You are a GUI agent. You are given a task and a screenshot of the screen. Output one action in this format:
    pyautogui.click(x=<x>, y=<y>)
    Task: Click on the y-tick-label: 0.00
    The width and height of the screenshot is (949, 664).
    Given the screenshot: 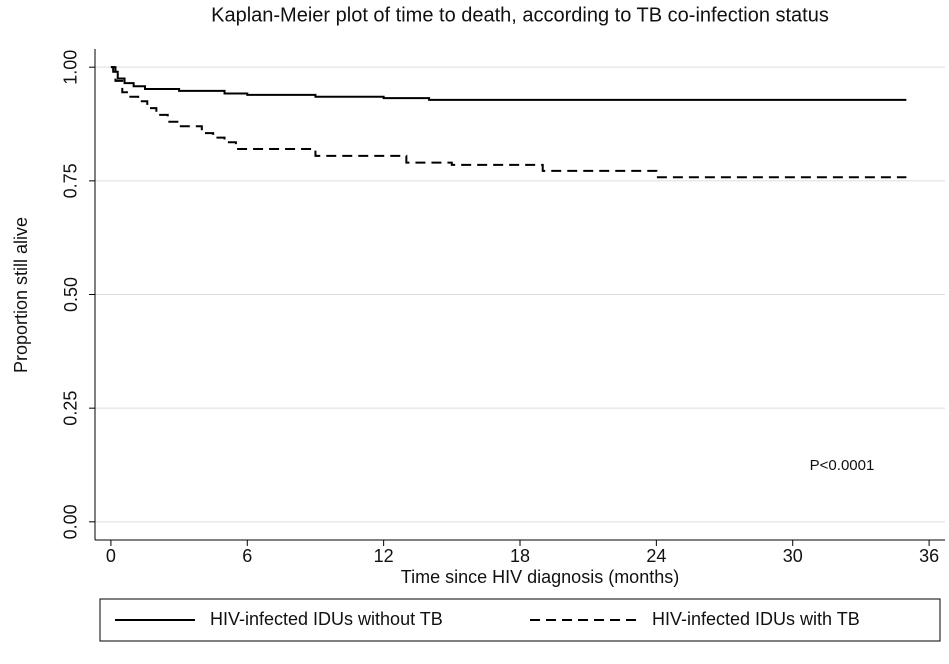 What is the action you would take?
    pyautogui.click(x=71, y=521)
    